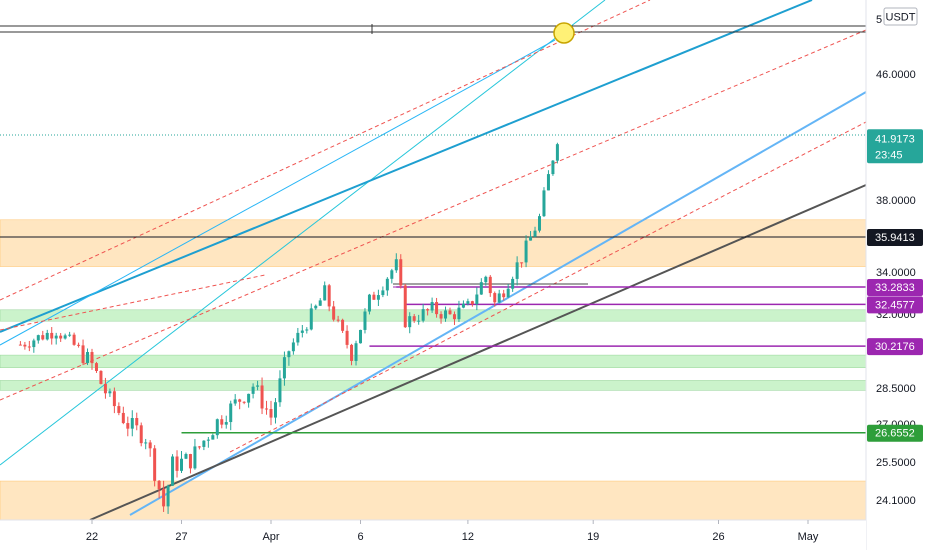 This screenshot has height=550, width=932. I want to click on x-tick-label: 19, so click(593, 537).